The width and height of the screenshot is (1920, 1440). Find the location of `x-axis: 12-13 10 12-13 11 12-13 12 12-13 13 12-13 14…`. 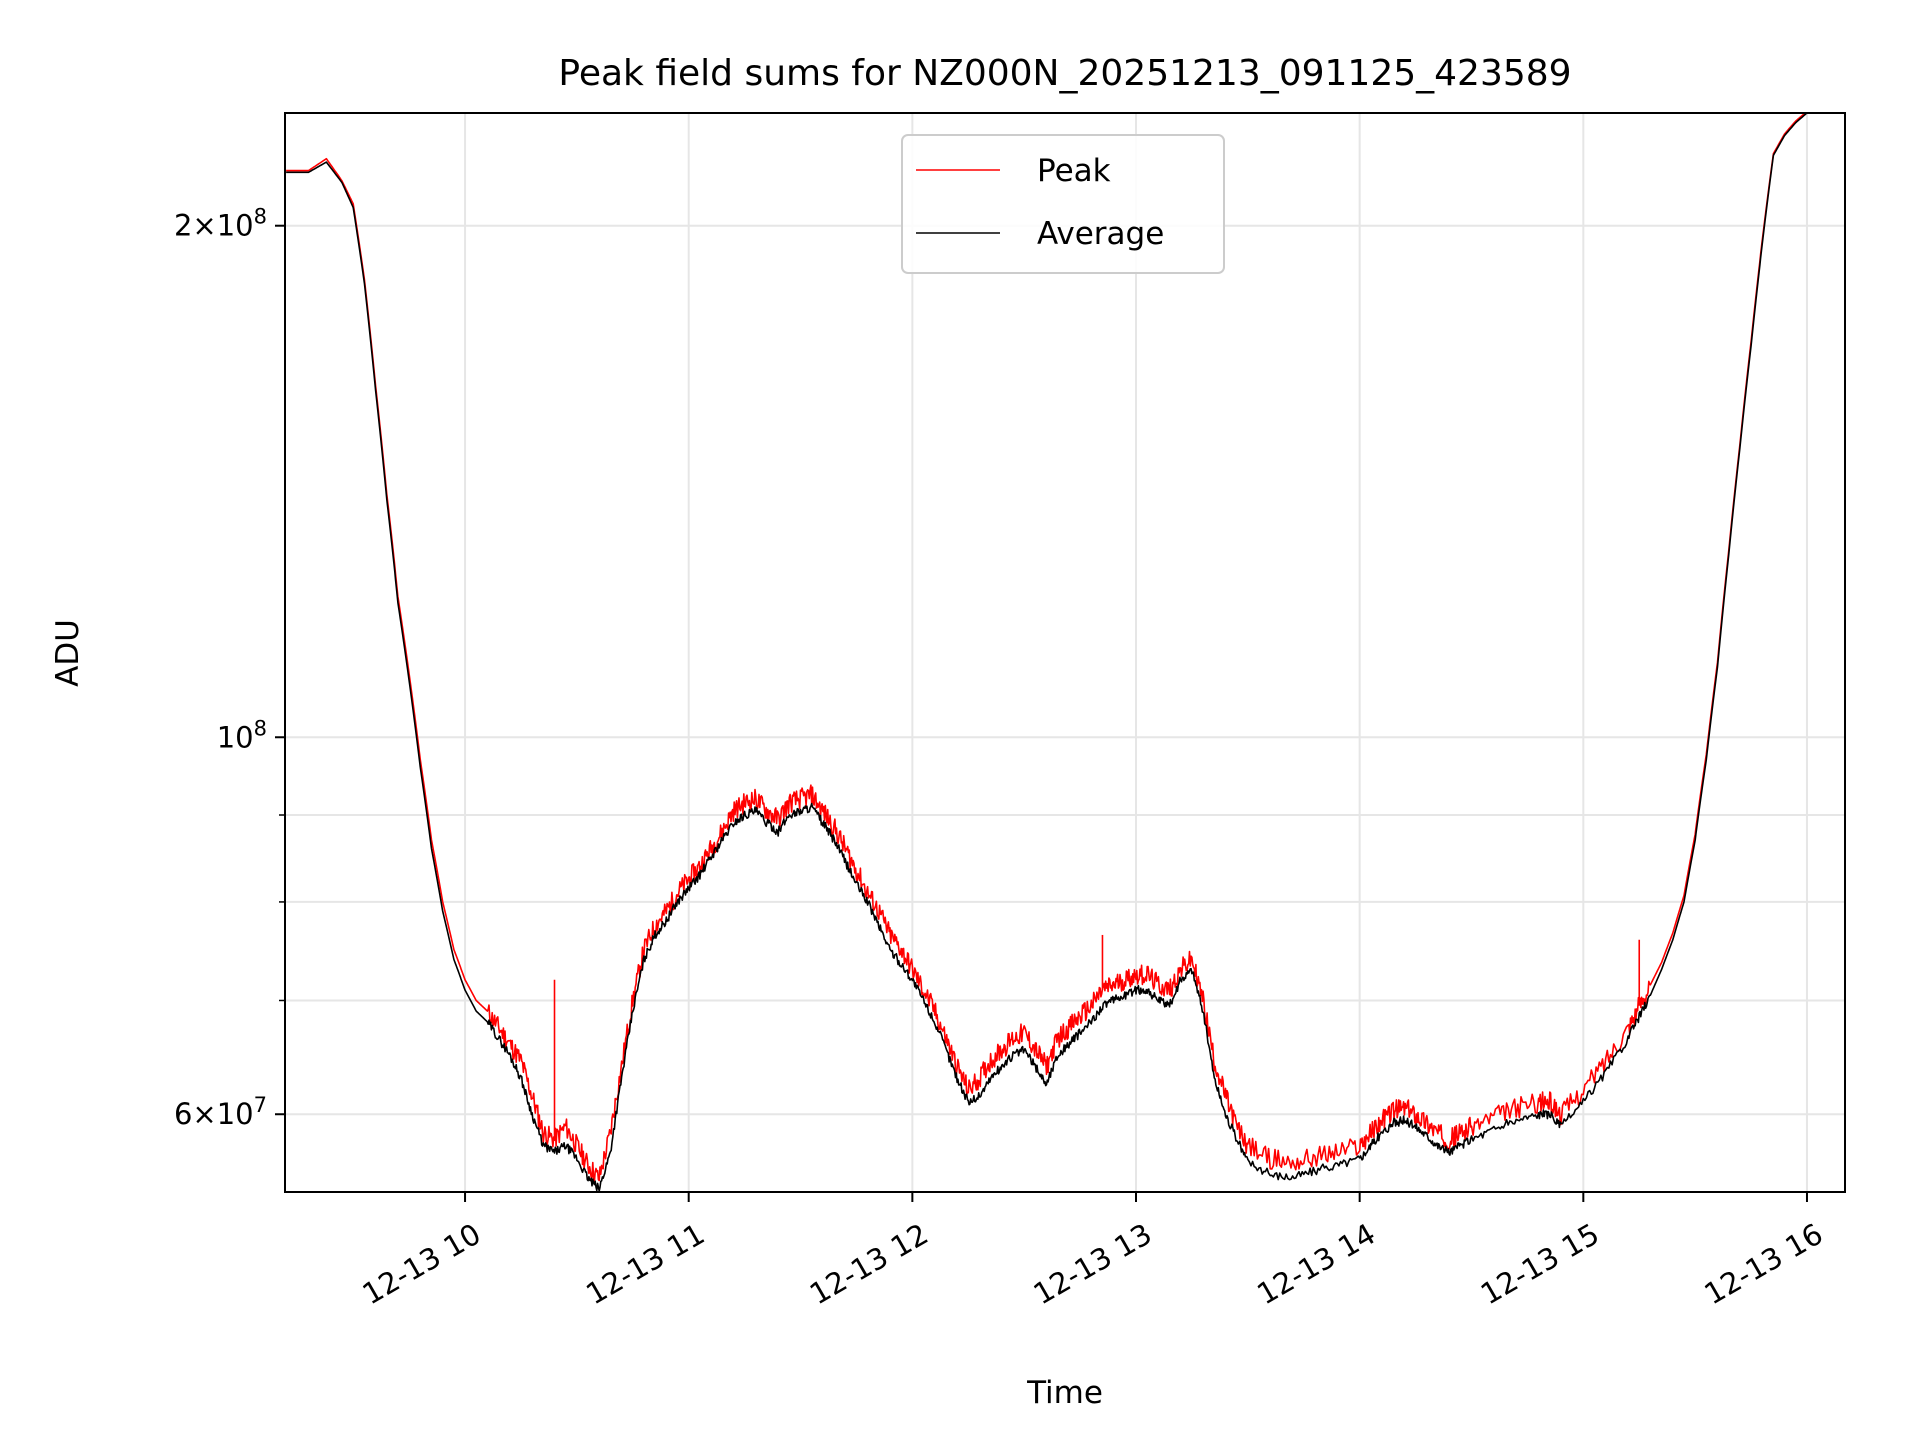

x-axis: 12-13 10 12-13 11 12-13 12 12-13 13 12-13 14… is located at coordinates (1093, 1252).